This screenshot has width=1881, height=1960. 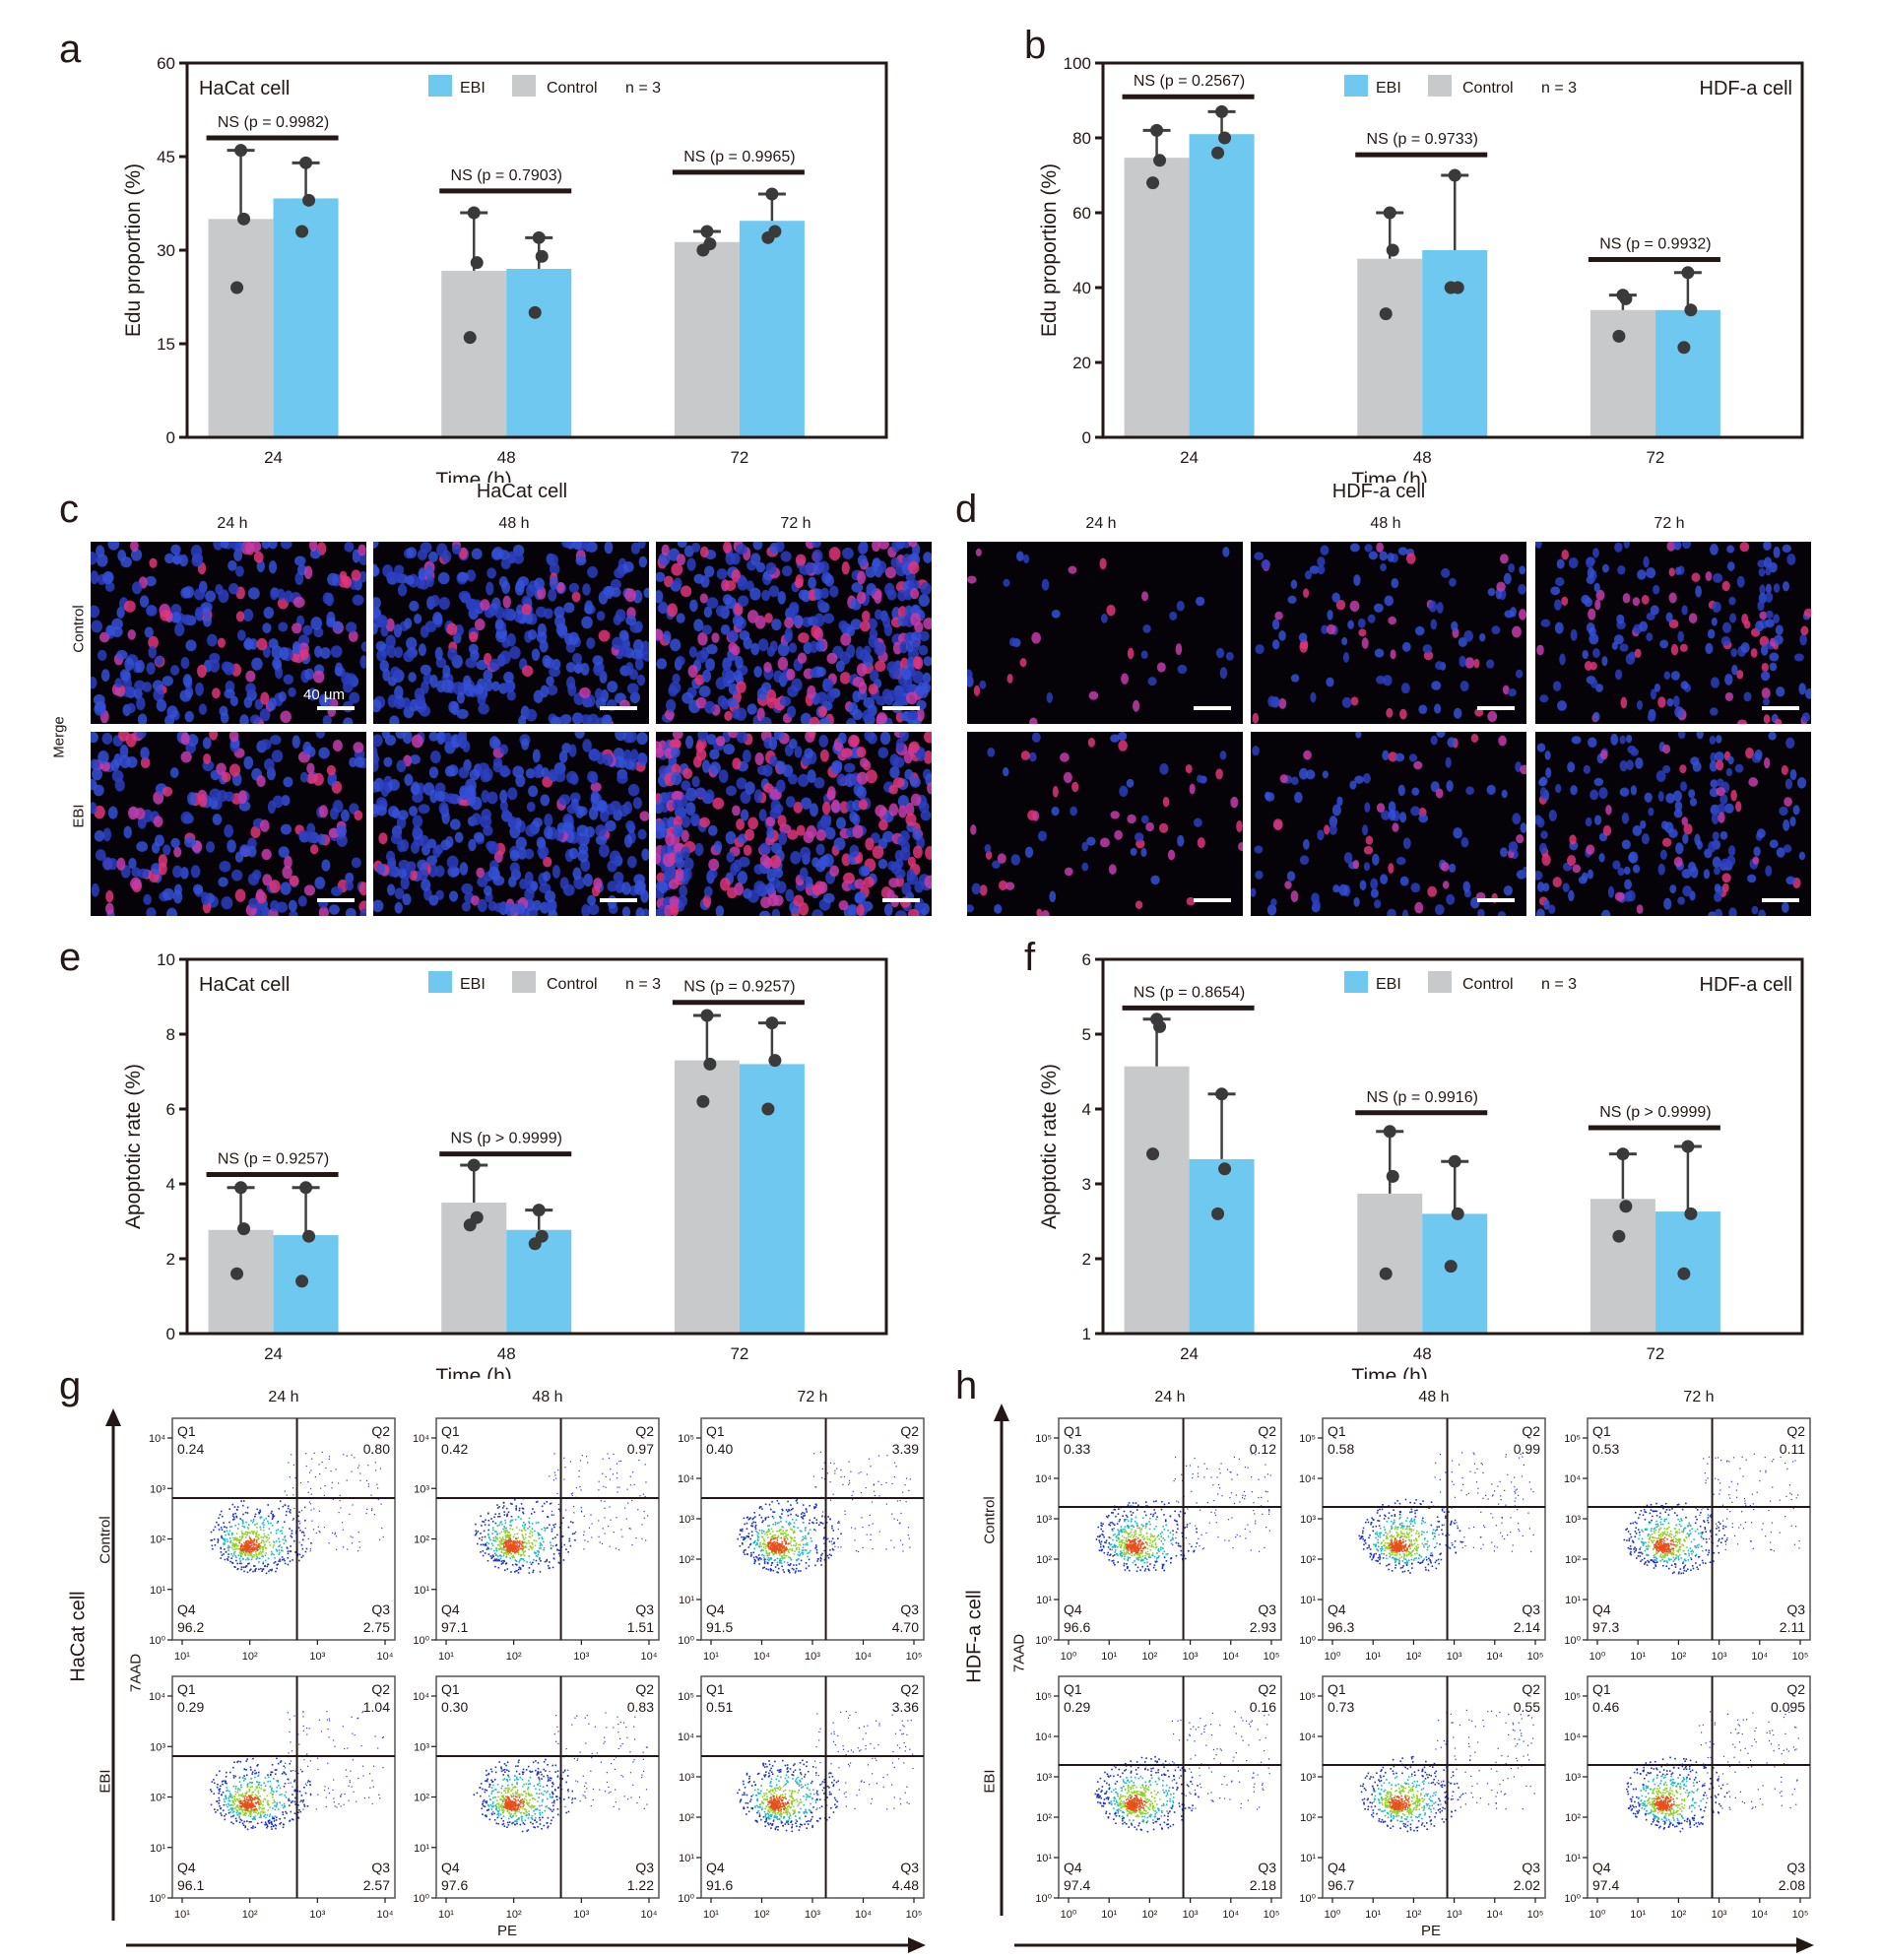 What do you see at coordinates (1746, 89) in the screenshot?
I see `chart-cell-title: HDF-a cell` at bounding box center [1746, 89].